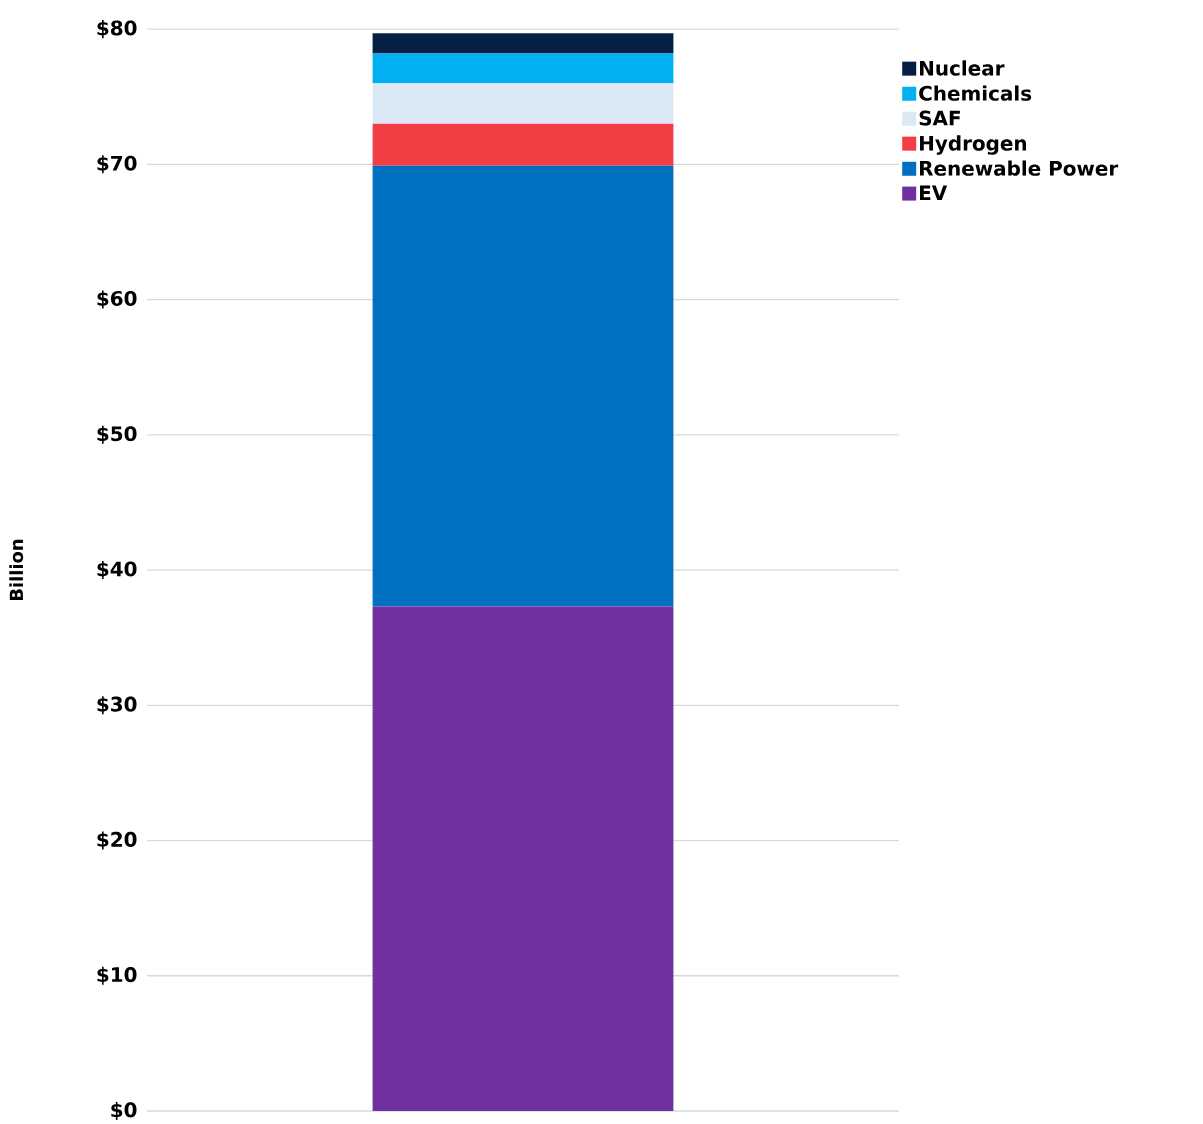 The image size is (1203, 1124). I want to click on y-tick-label: $30, so click(117, 705).